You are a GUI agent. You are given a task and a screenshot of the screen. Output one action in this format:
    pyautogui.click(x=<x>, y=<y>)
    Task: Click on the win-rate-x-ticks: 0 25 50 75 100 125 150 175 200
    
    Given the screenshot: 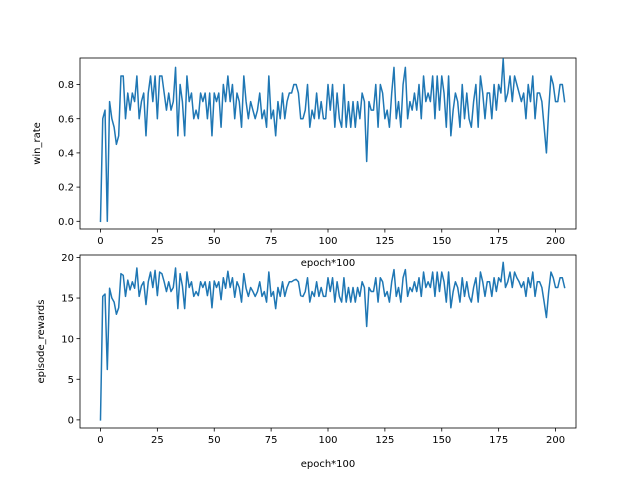 What is the action you would take?
    pyautogui.click(x=331, y=238)
    